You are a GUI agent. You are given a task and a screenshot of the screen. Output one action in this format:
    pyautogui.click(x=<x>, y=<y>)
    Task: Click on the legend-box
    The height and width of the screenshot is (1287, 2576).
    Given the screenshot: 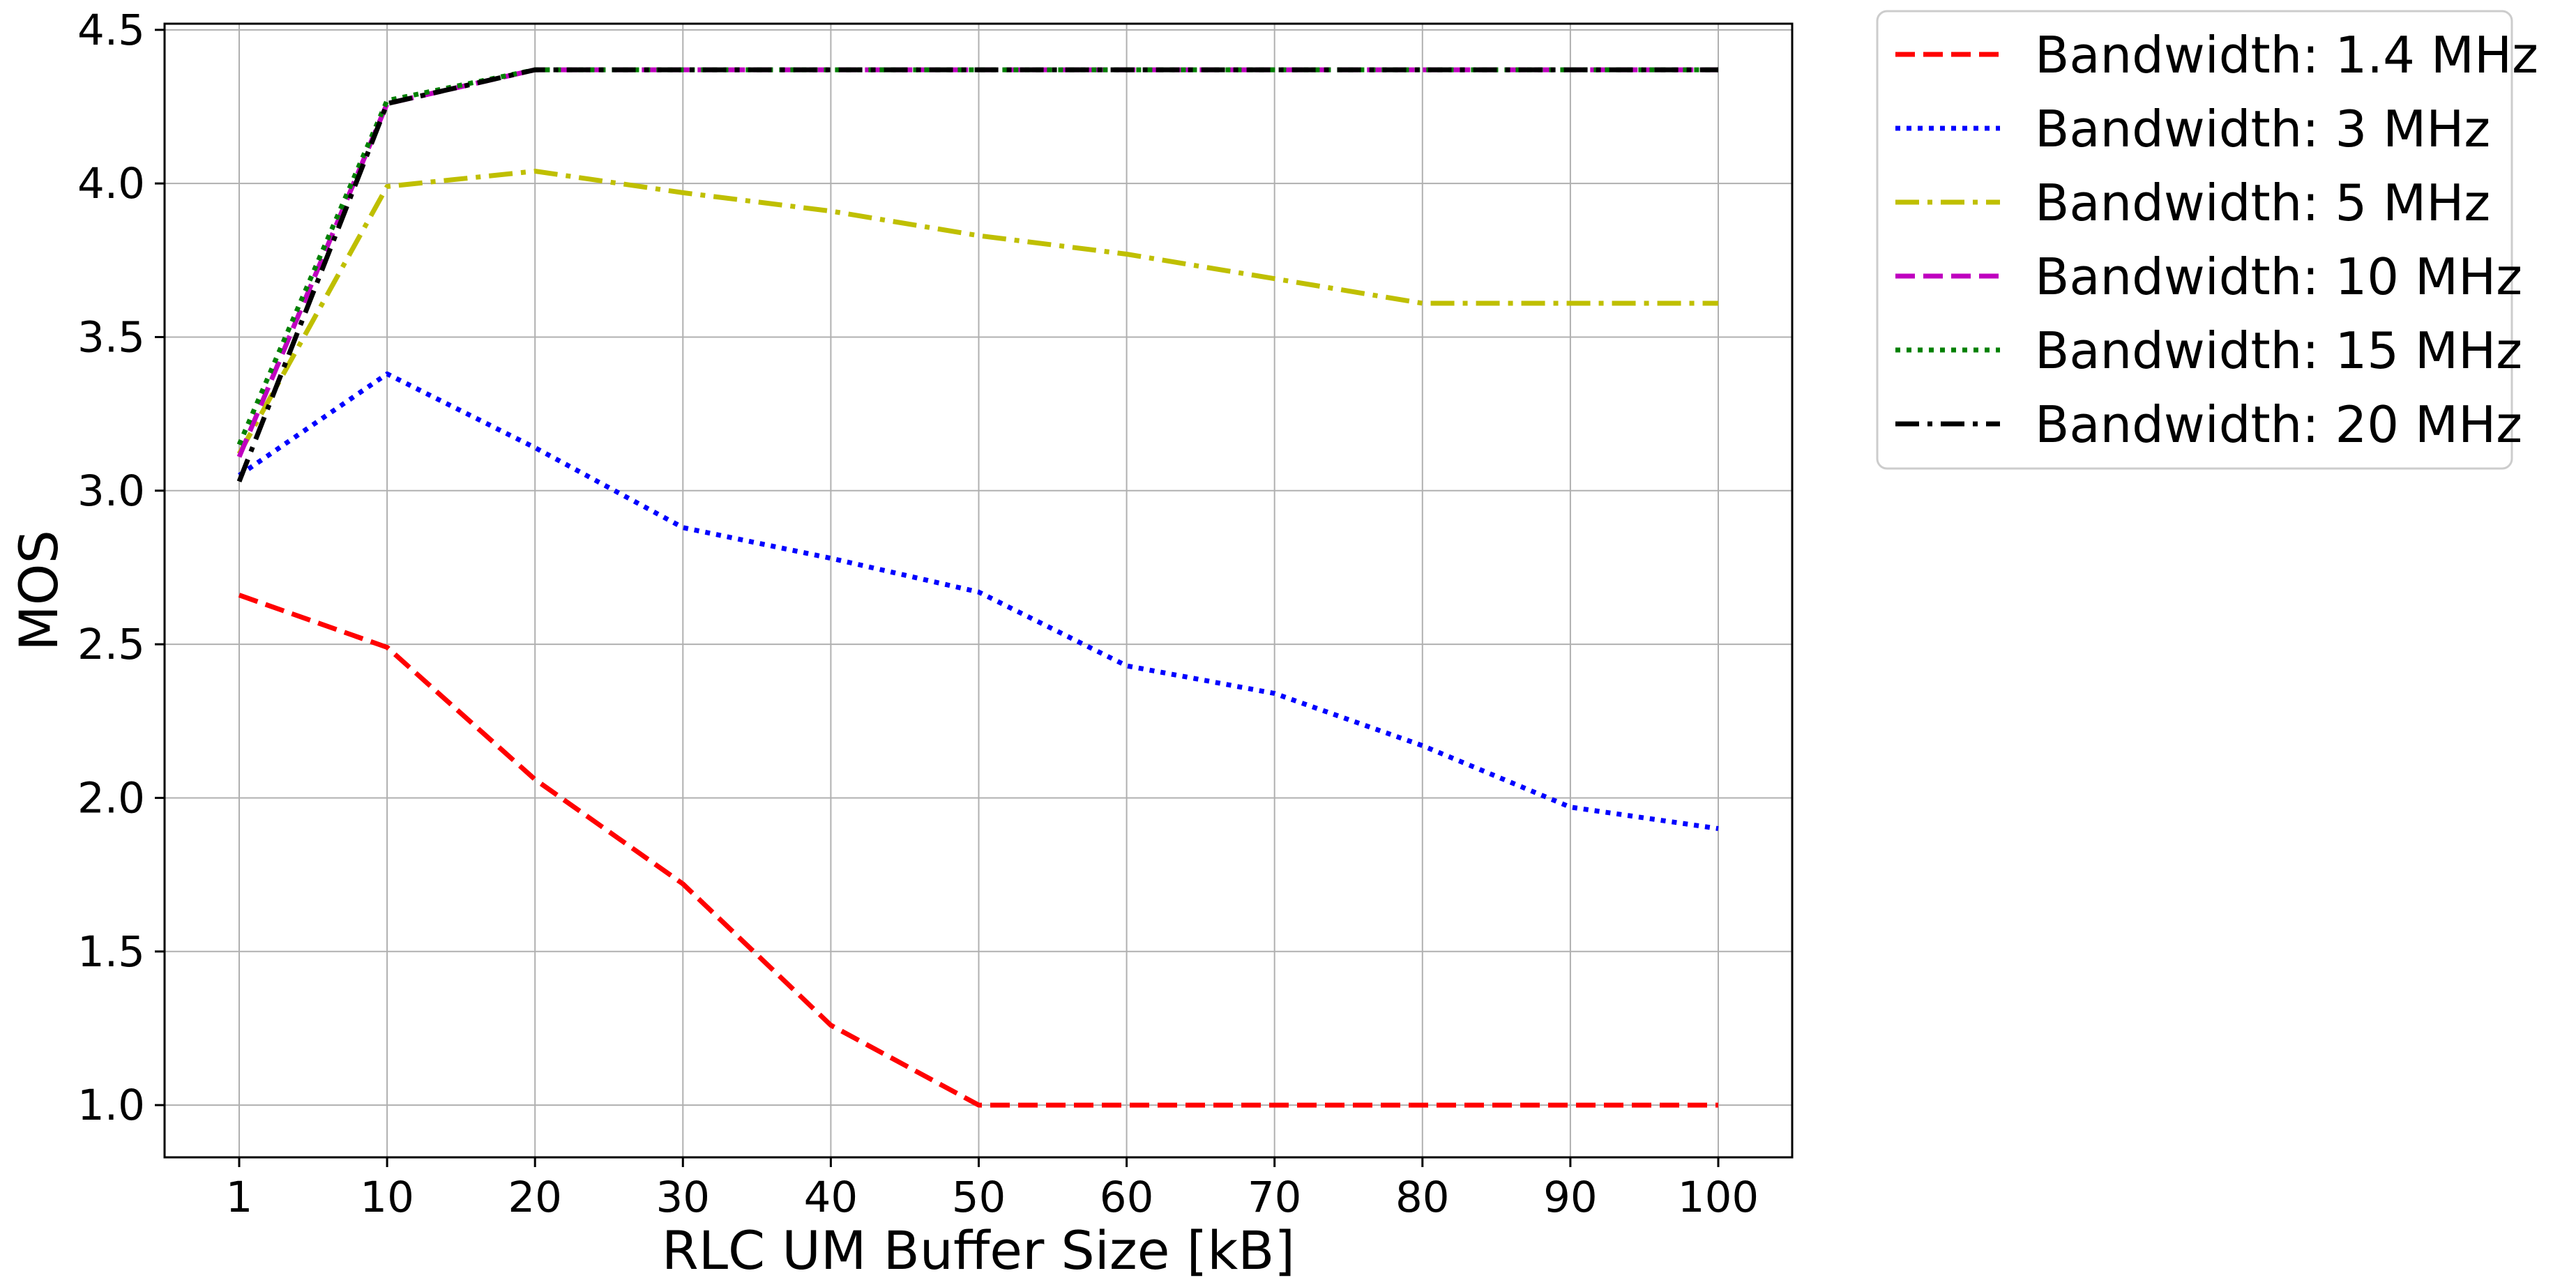 What is the action you would take?
    pyautogui.click(x=2194, y=240)
    